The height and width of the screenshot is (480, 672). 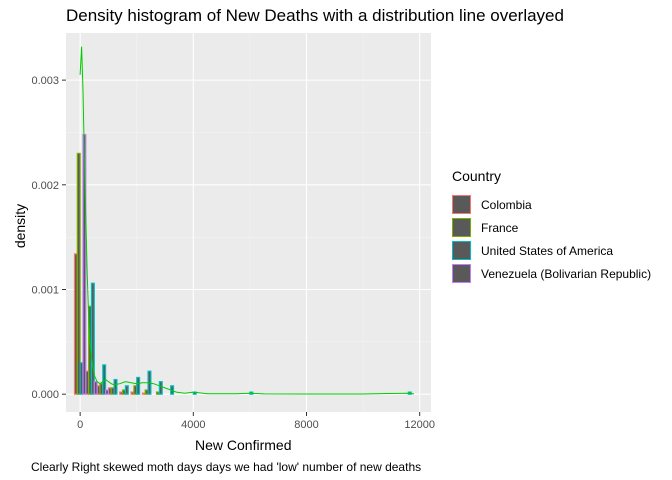 What do you see at coordinates (551, 204) in the screenshot?
I see `legend-item-colombia: Colombia` at bounding box center [551, 204].